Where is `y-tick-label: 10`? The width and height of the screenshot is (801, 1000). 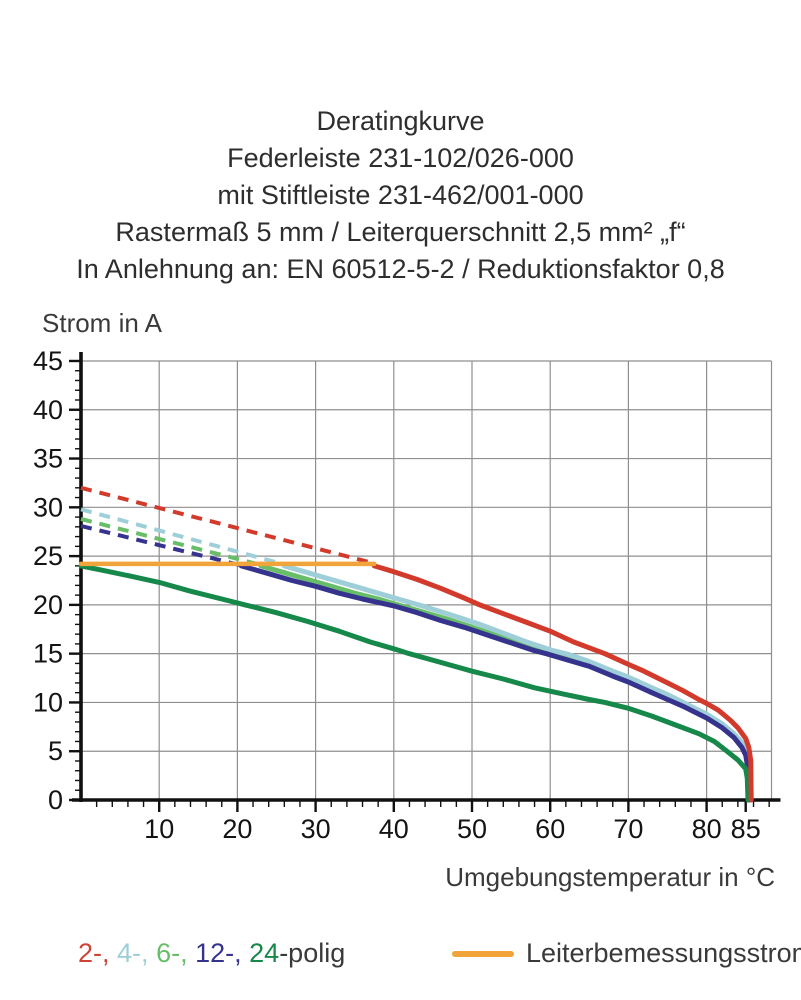 y-tick-label: 10 is located at coordinates (48, 702).